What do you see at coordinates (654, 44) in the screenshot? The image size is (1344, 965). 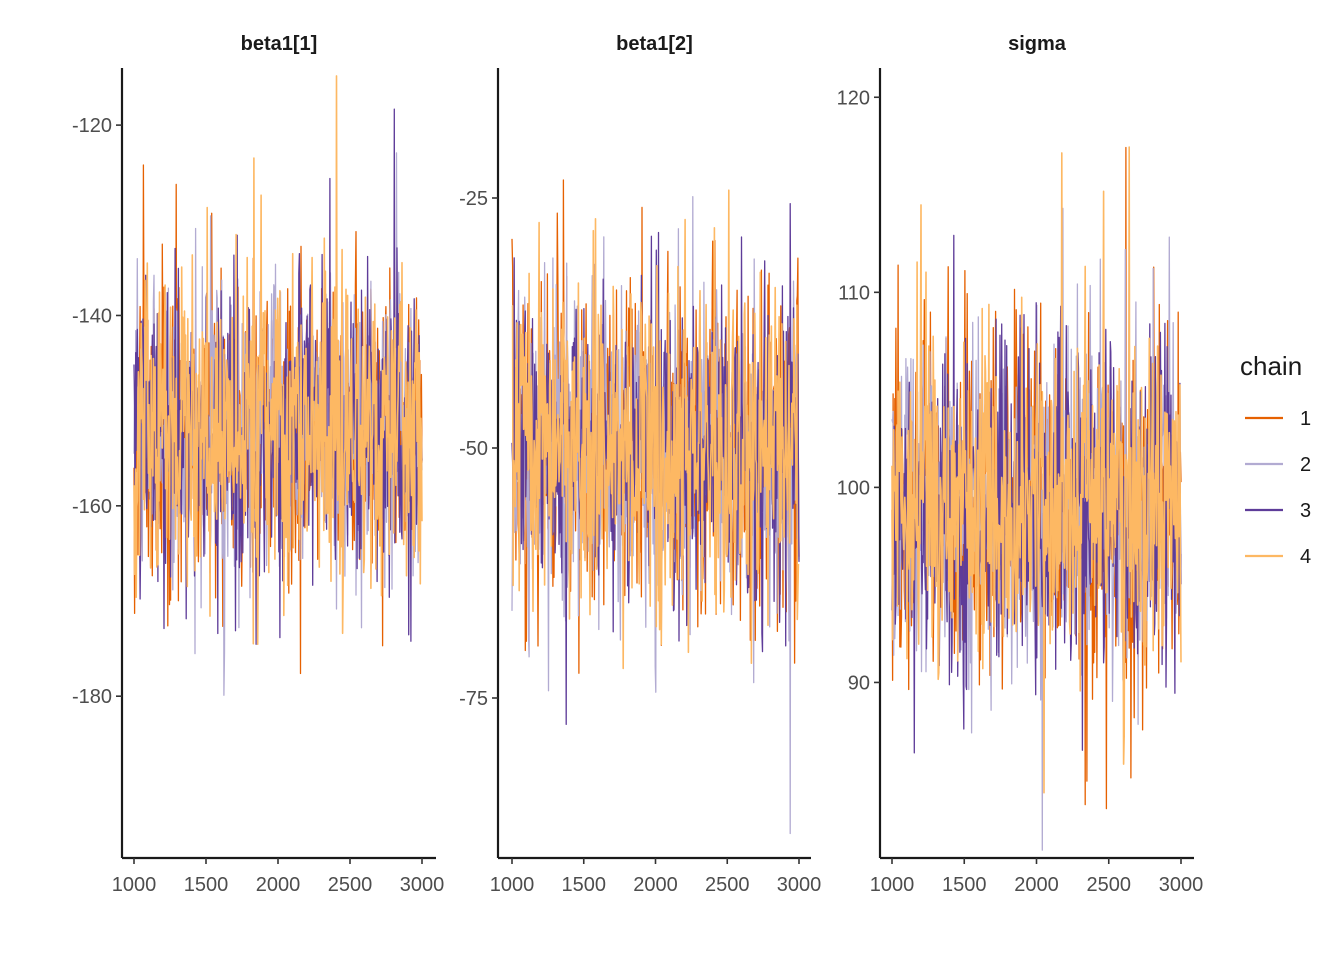 I see `panel-title: beta1[2]` at bounding box center [654, 44].